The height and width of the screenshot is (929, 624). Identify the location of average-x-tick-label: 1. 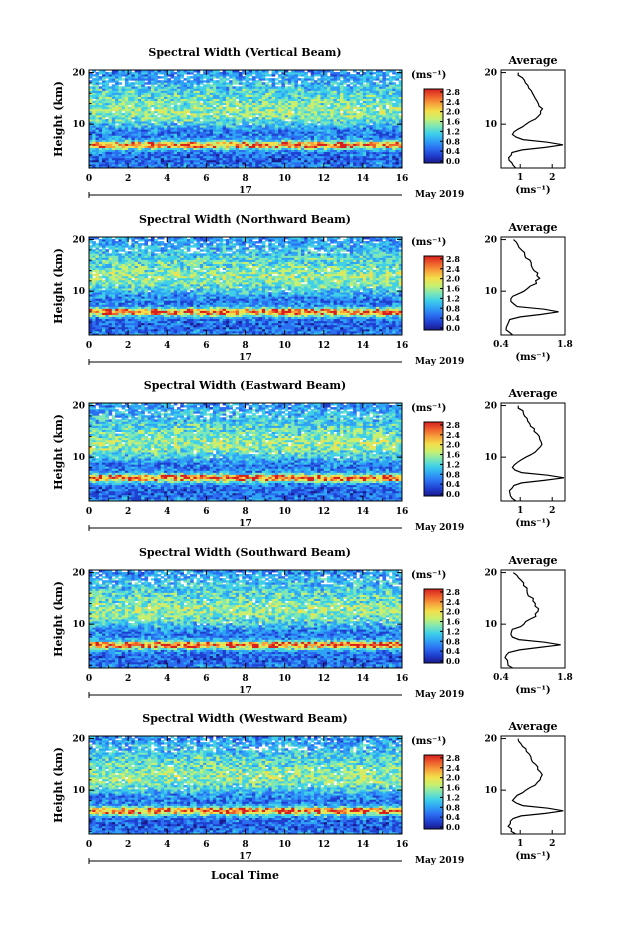
(520, 178).